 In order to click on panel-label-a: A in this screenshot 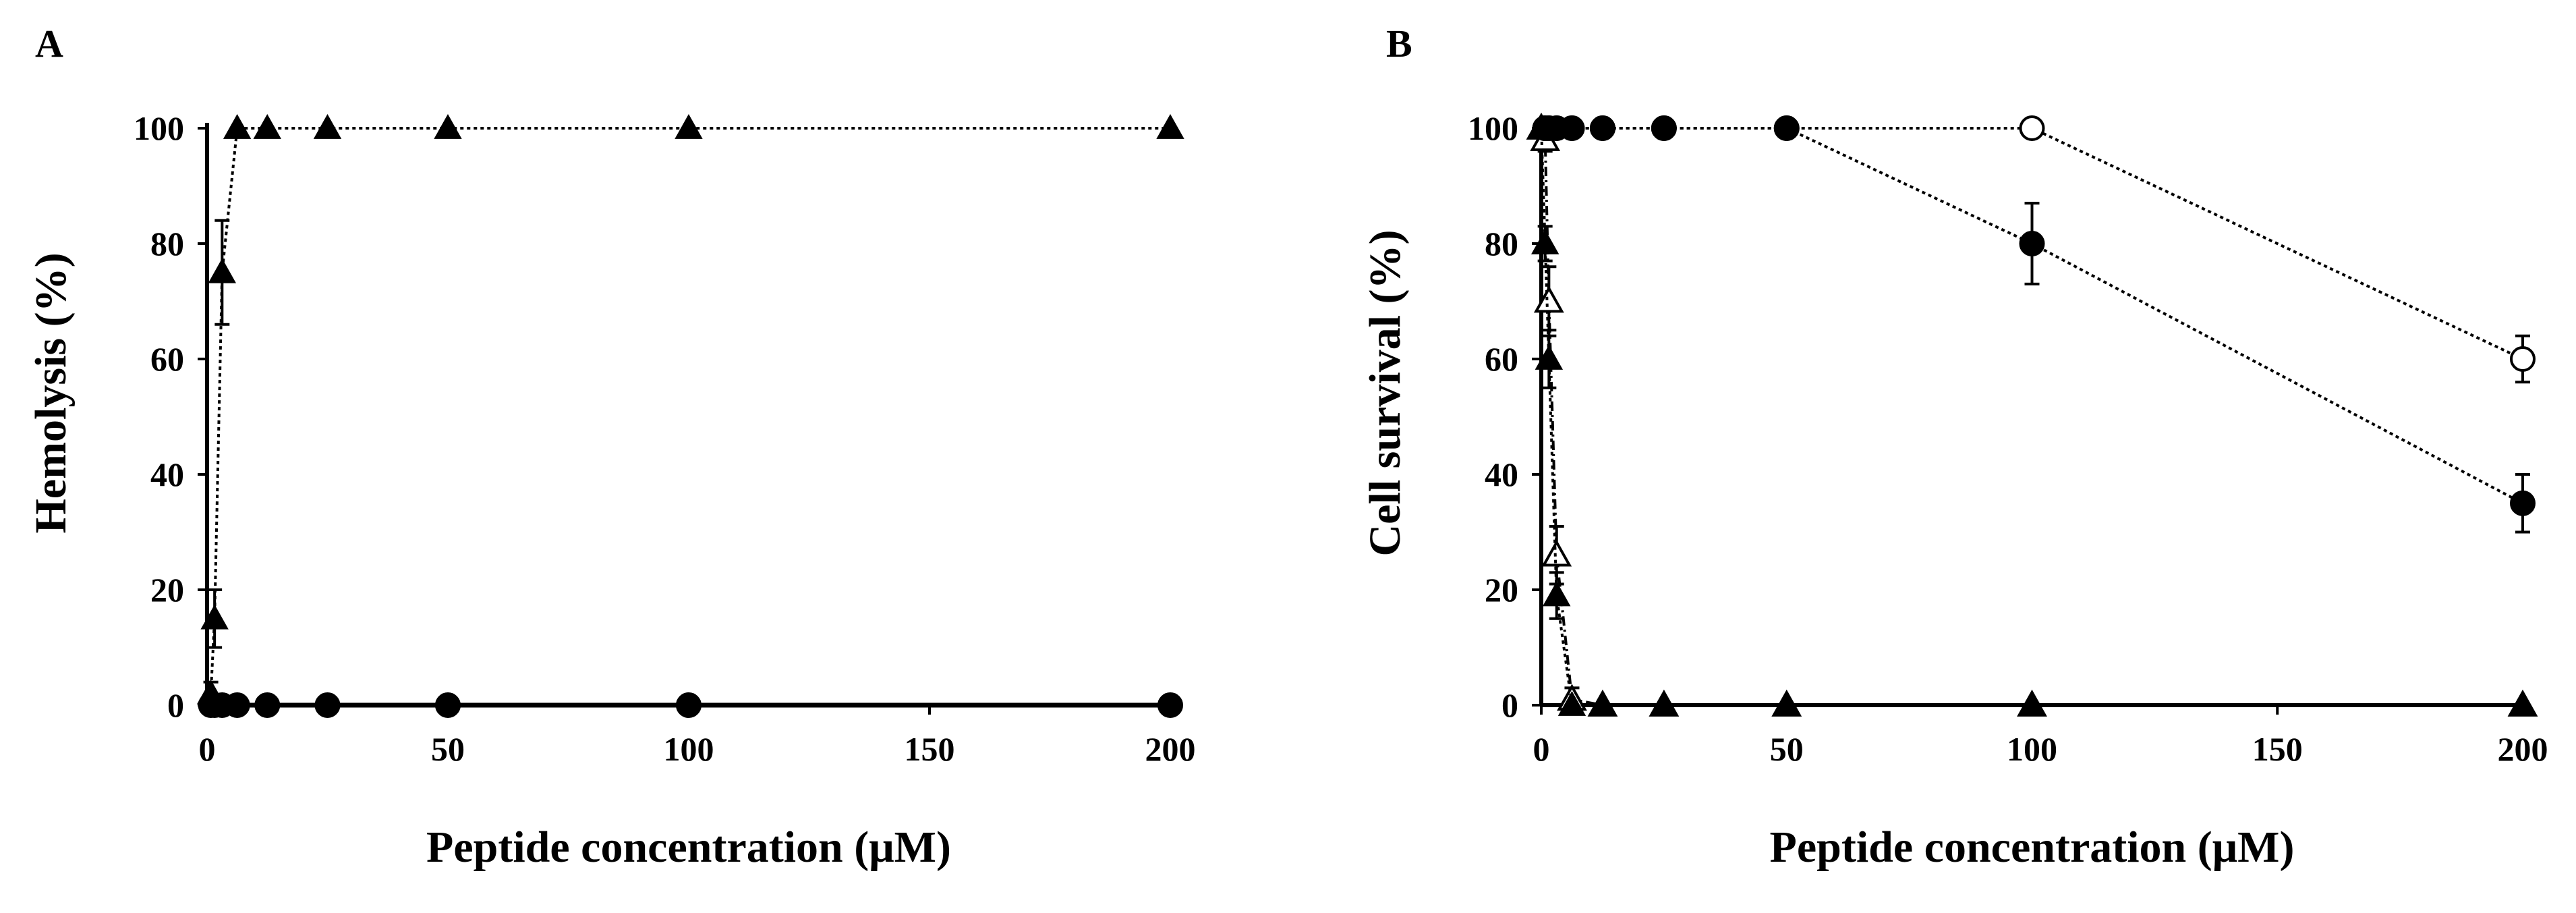, I will do `click(49, 43)`.